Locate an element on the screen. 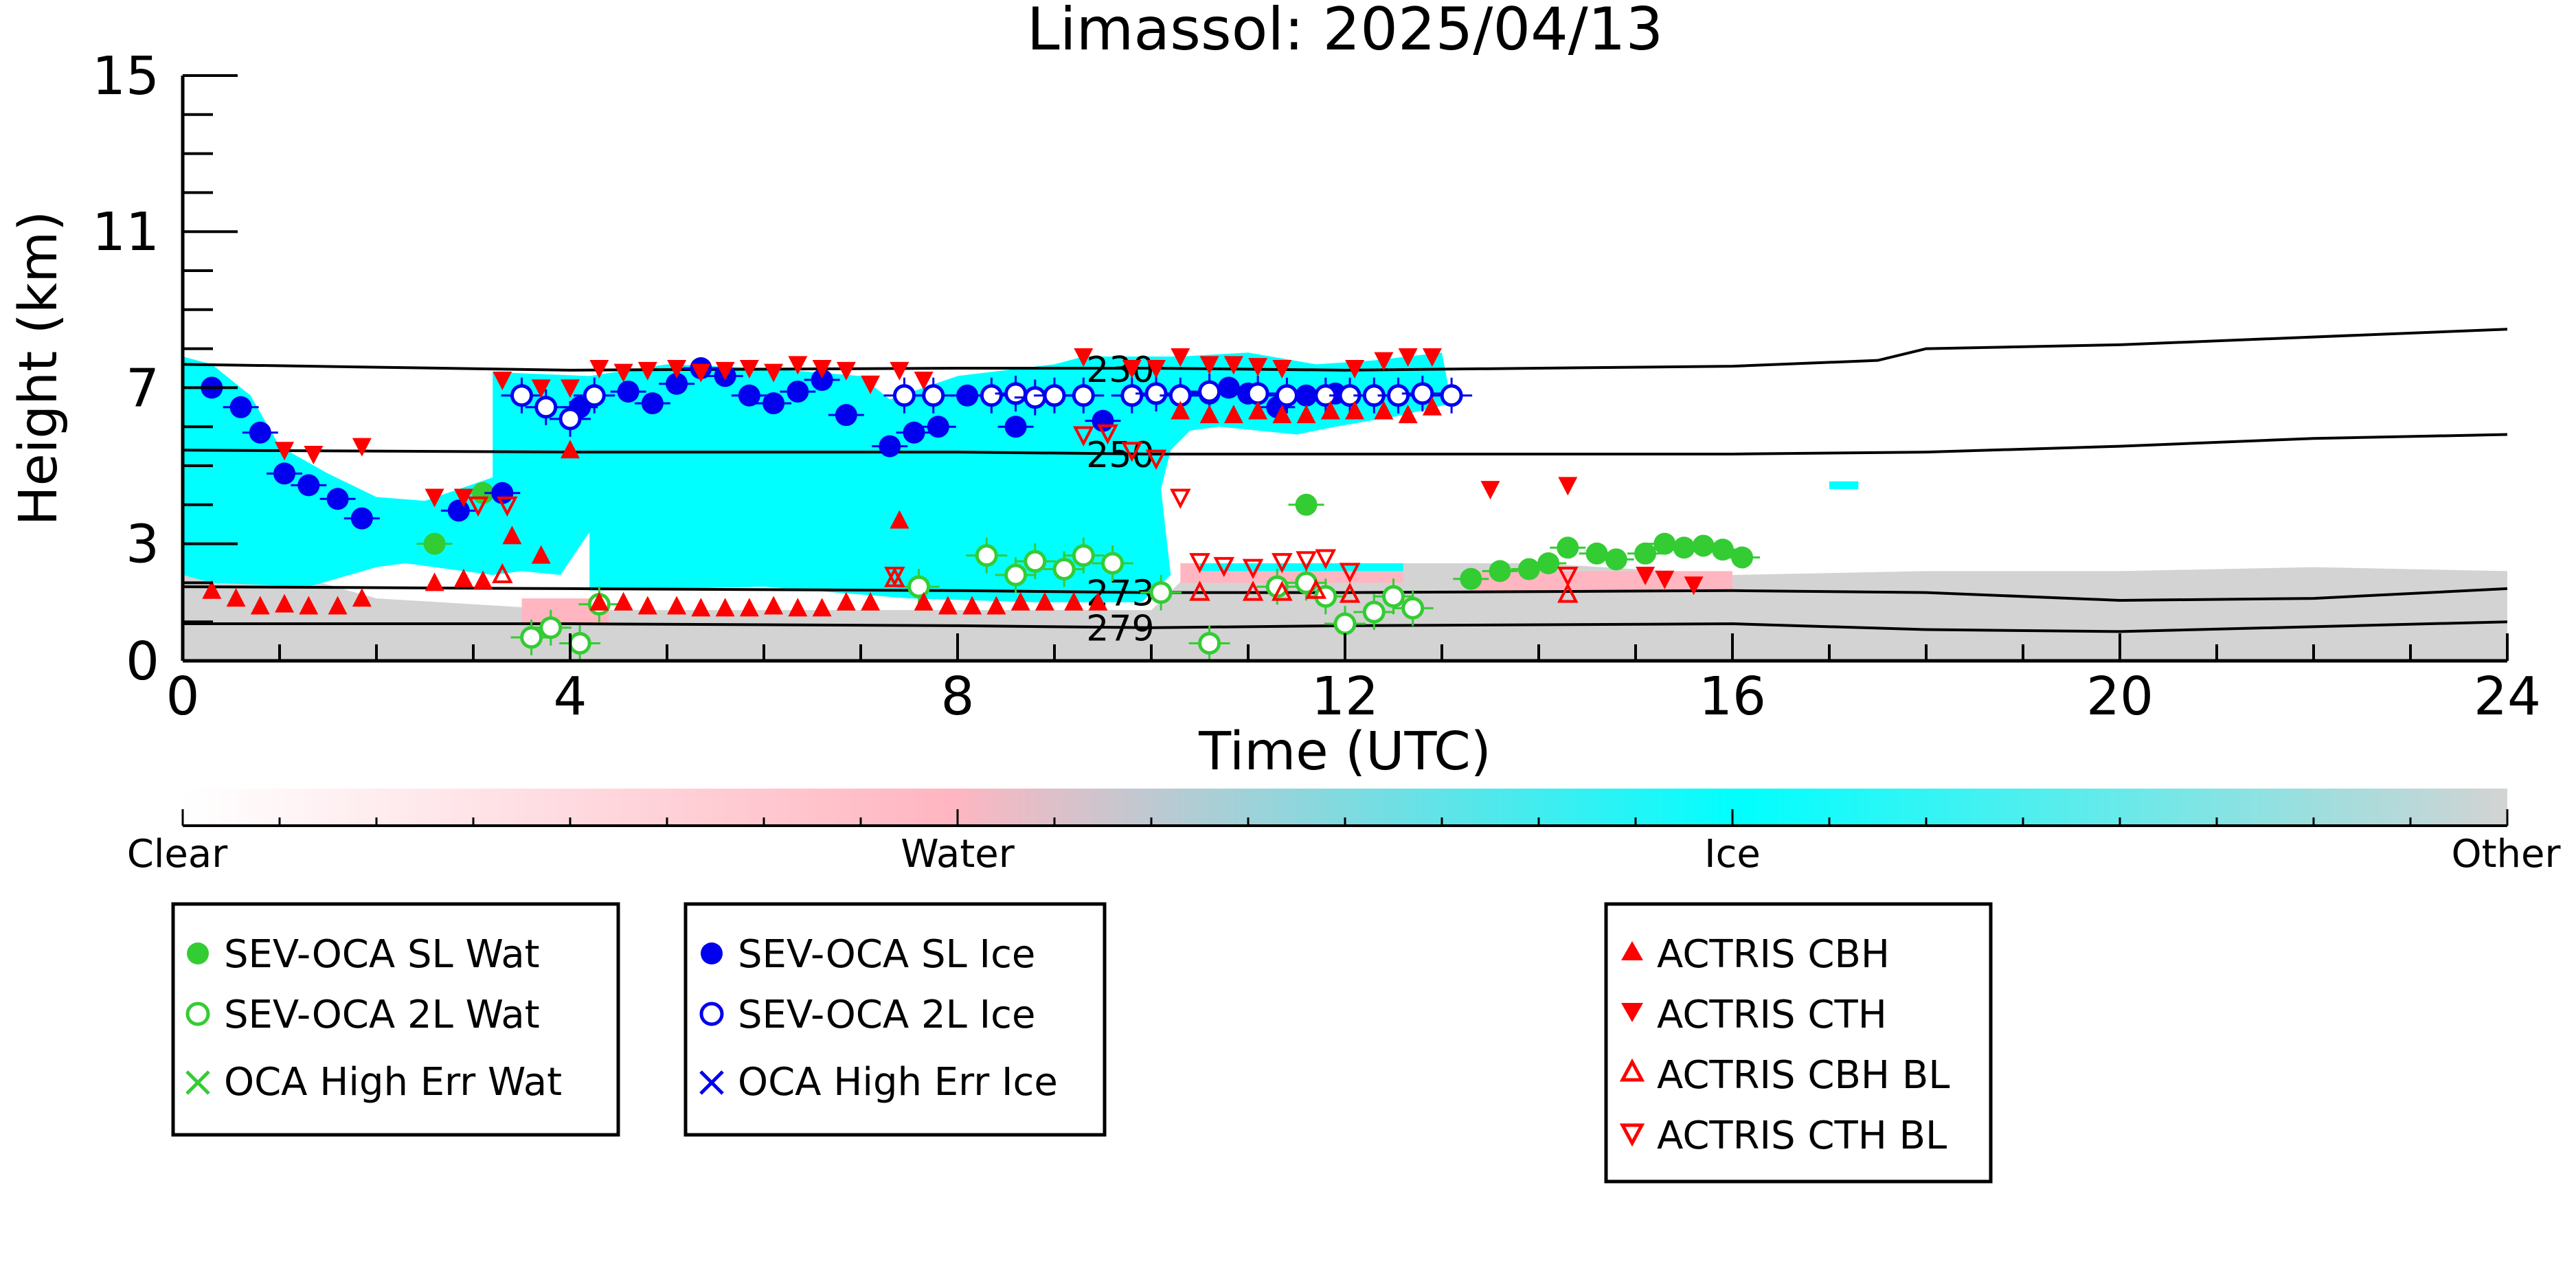  legend-item-cth: ACTRIS CTH is located at coordinates (1772, 1015).